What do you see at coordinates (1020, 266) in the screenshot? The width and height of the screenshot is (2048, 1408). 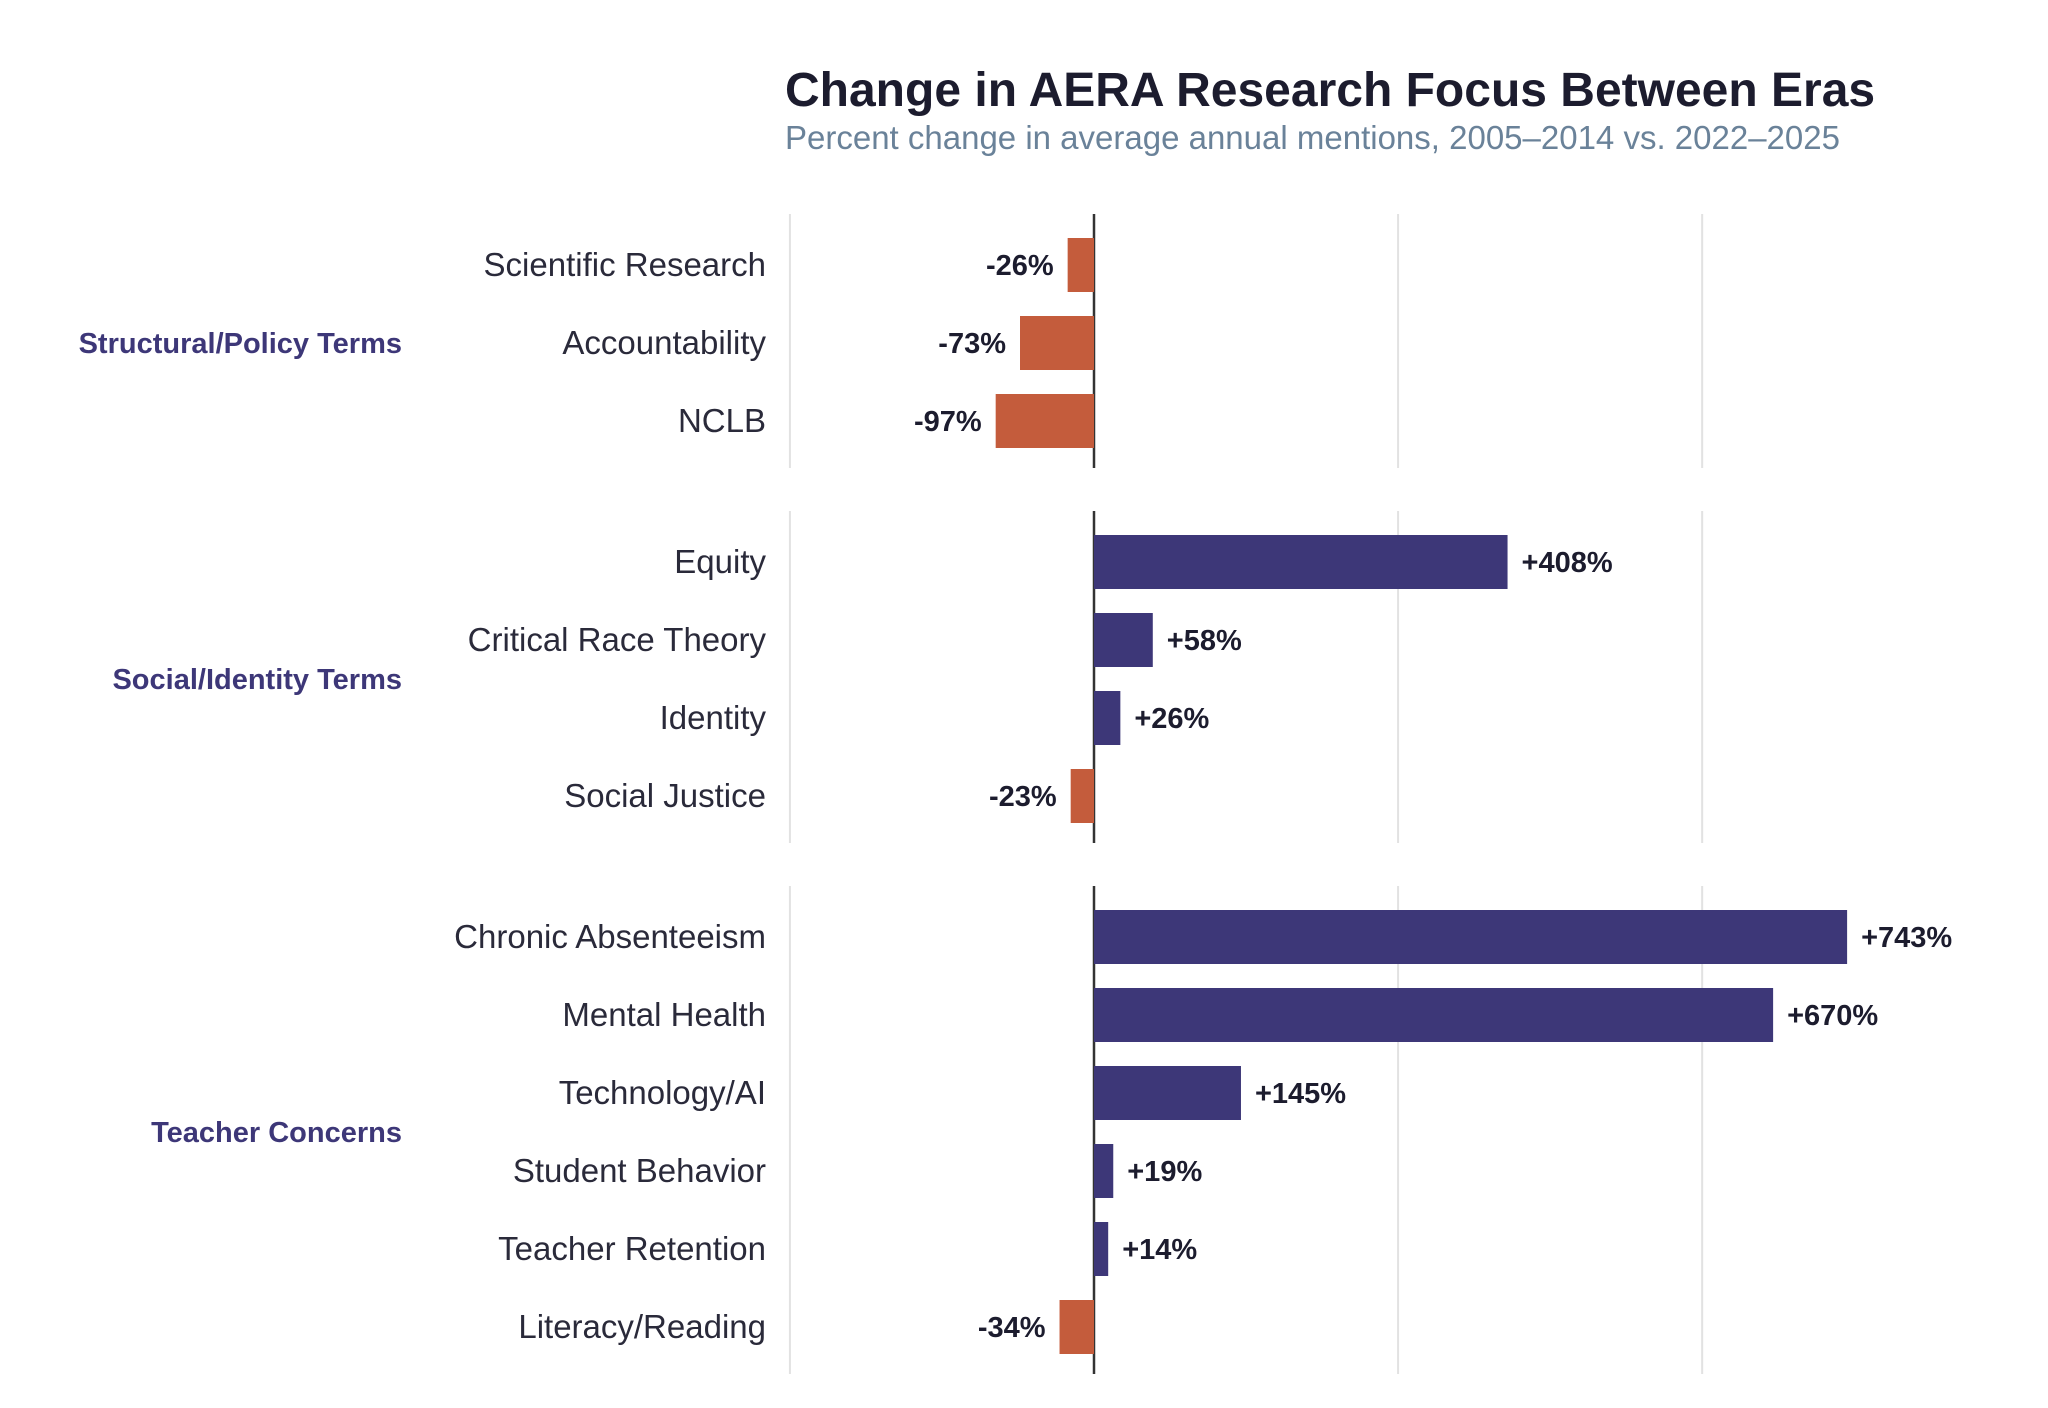 I see `data-label: -26%` at bounding box center [1020, 266].